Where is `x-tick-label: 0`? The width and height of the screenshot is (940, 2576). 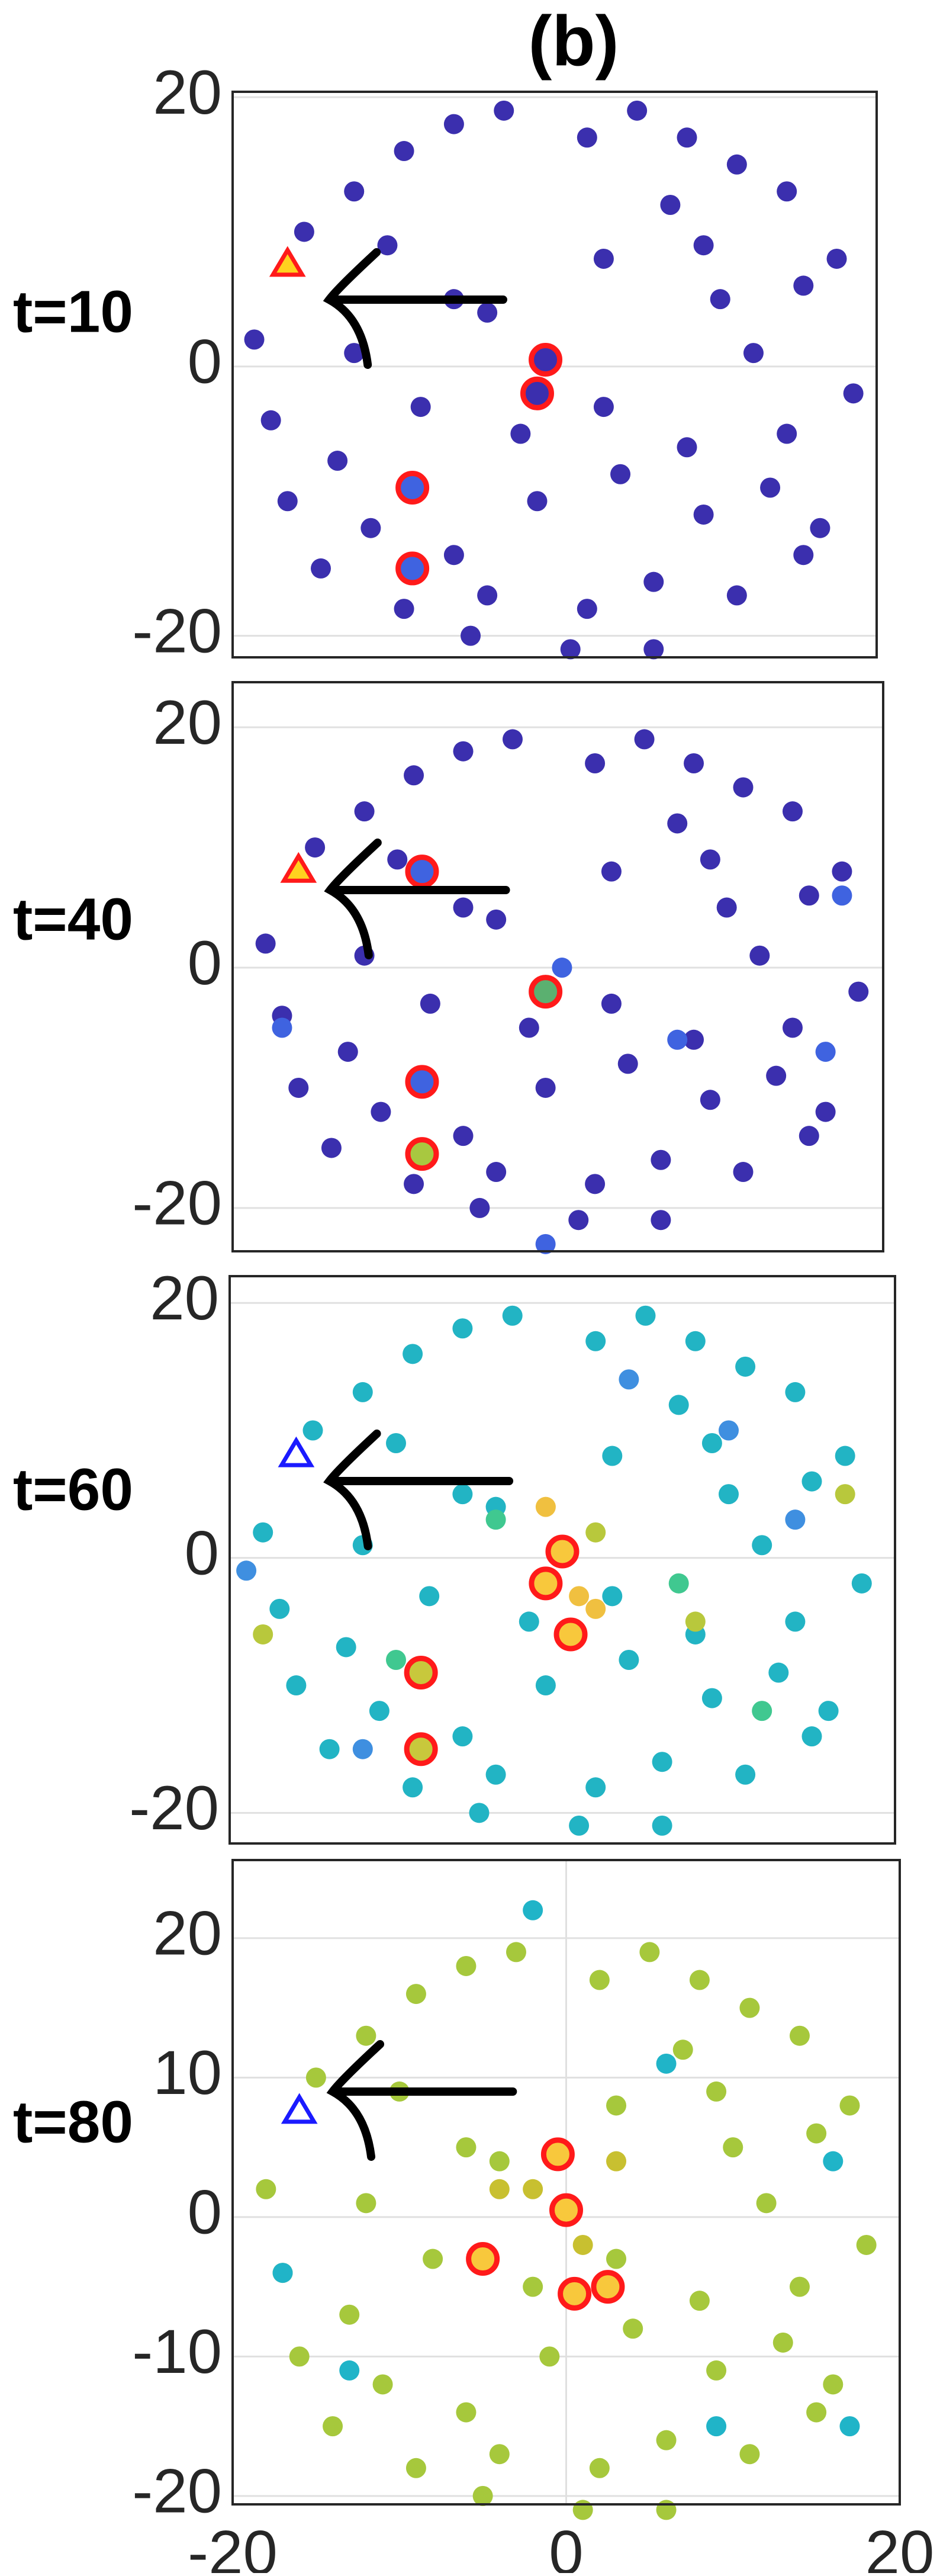 x-tick-label: 0 is located at coordinates (566, 2546).